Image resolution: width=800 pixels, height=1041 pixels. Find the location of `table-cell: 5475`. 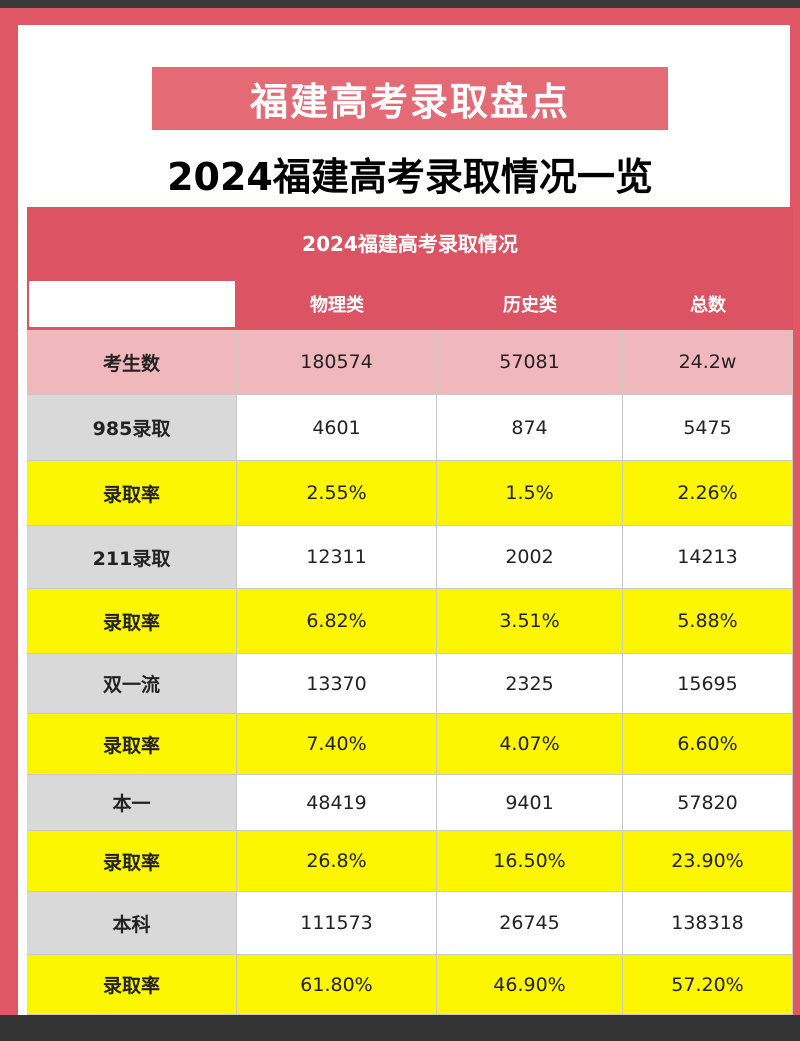

table-cell: 5475 is located at coordinates (708, 428).